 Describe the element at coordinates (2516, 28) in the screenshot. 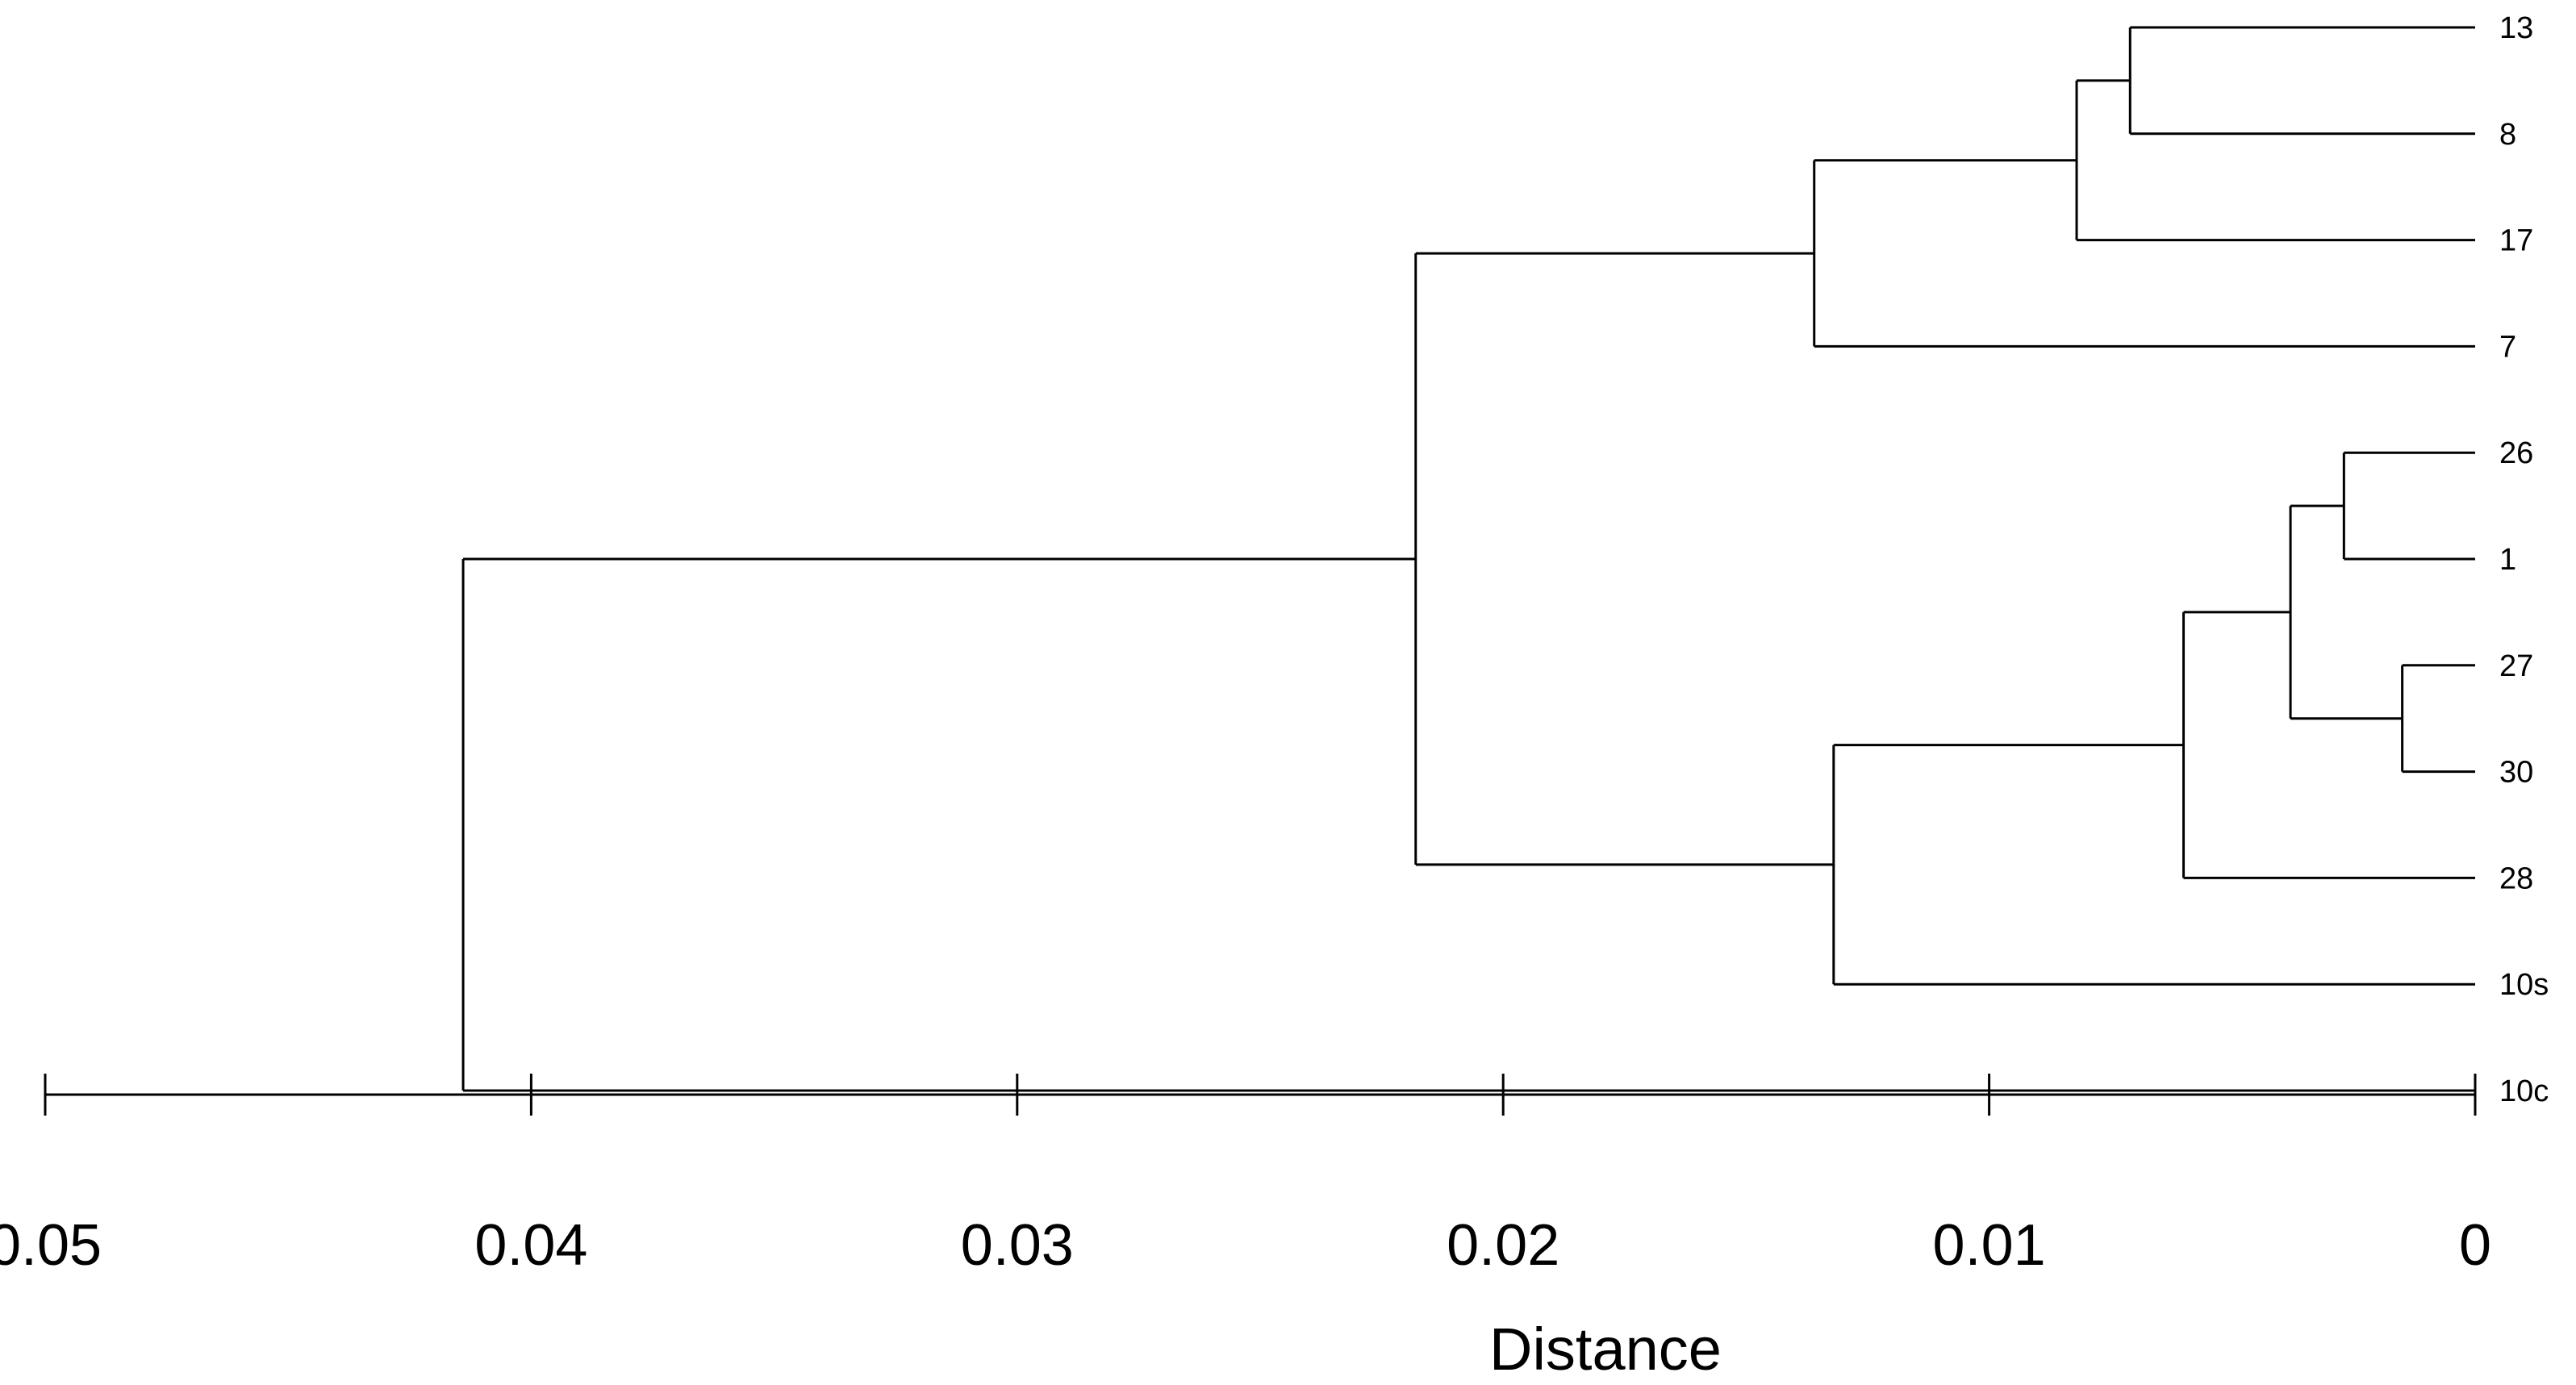

I see `leaf-label: 13` at that location.